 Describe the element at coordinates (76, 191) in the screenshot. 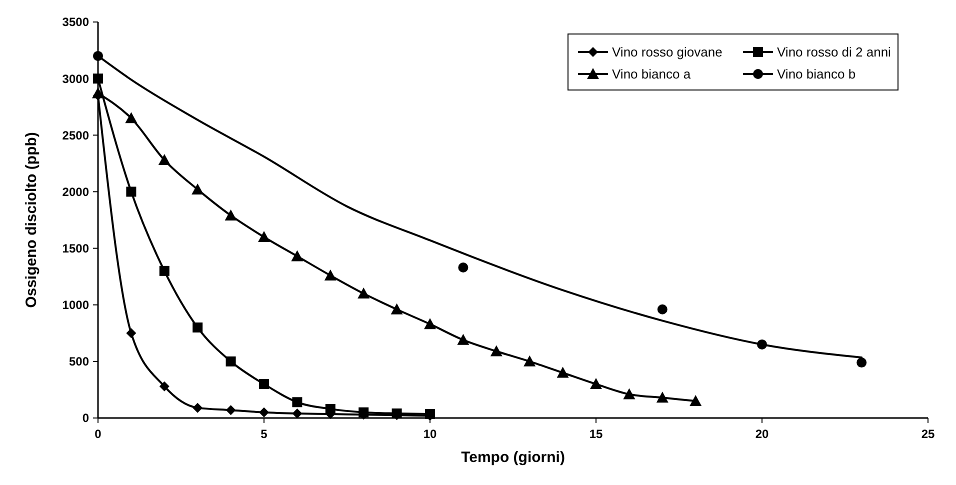

I see `y-tick-label: 2000` at that location.